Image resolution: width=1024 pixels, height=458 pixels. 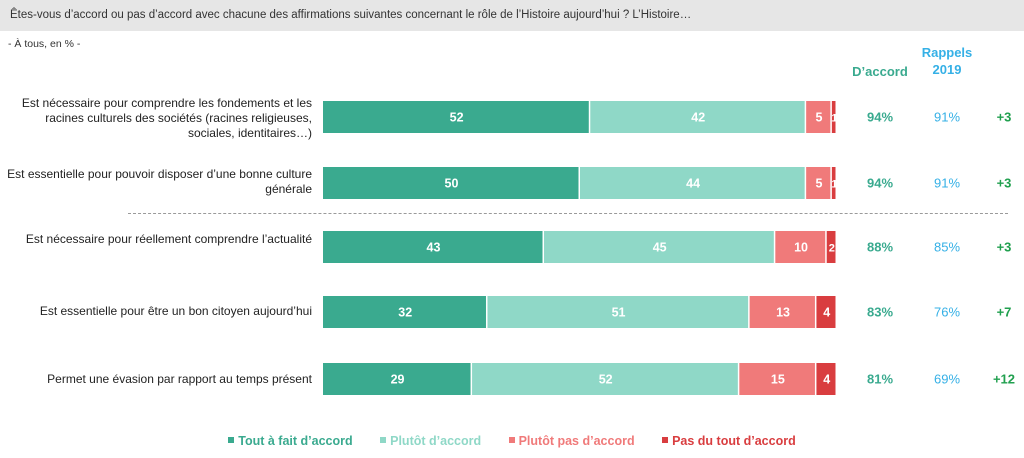 What do you see at coordinates (1004, 117) in the screenshot?
I see `evolution-1: +3` at bounding box center [1004, 117].